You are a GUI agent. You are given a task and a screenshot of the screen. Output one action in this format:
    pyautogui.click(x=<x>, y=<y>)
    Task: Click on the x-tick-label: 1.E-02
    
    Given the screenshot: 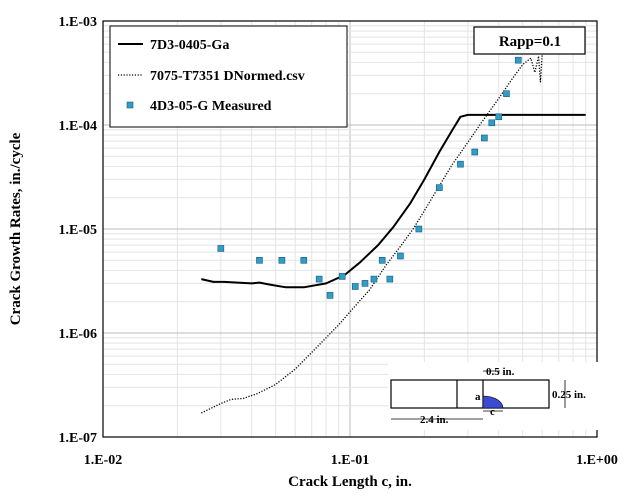 What is the action you would take?
    pyautogui.click(x=103, y=460)
    